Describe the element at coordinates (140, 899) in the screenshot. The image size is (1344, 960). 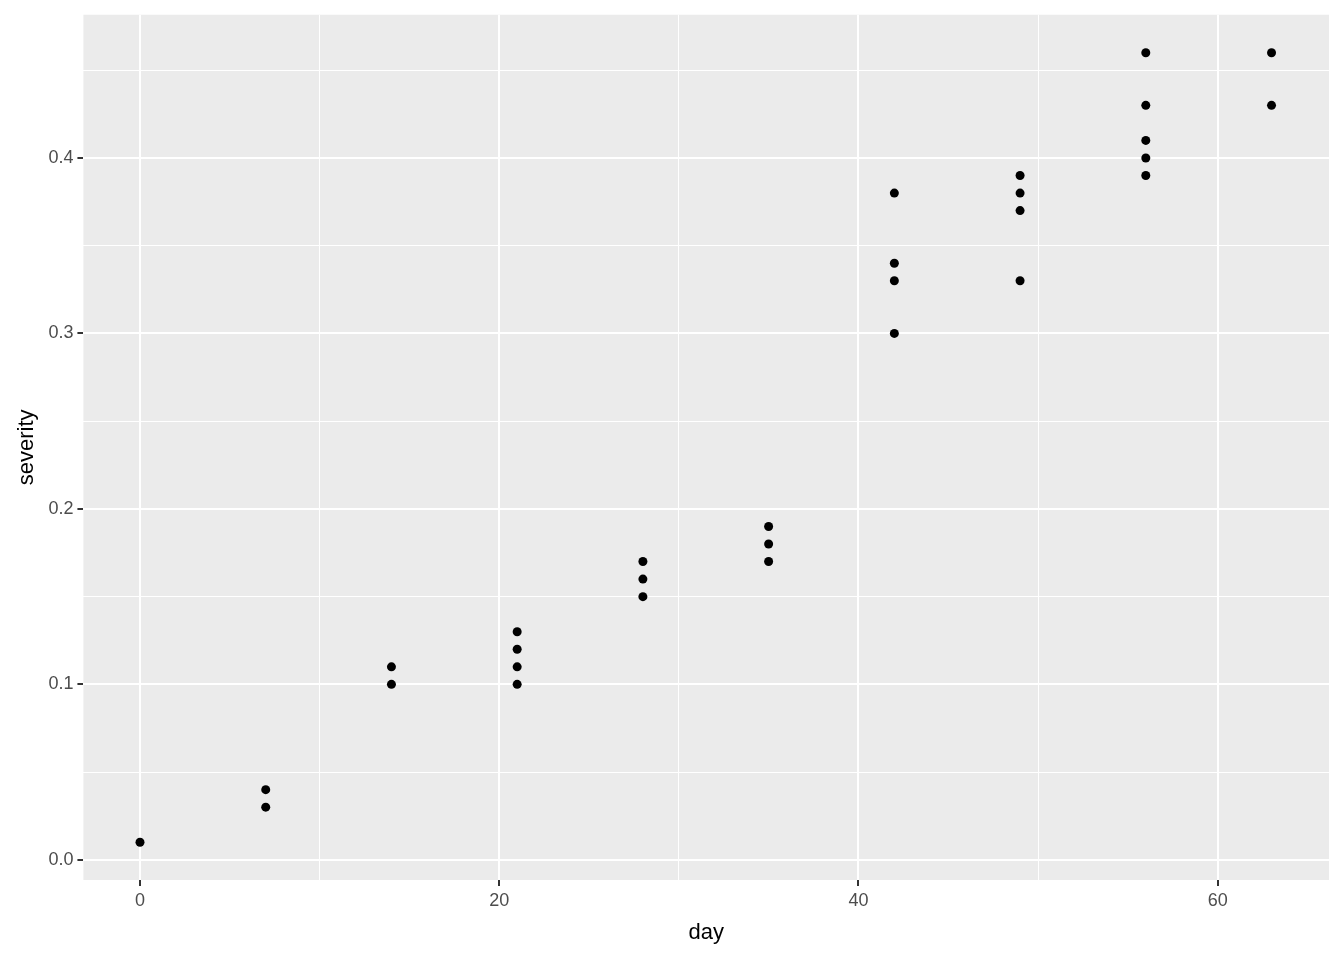
I see `x-tick-label: 0` at that location.